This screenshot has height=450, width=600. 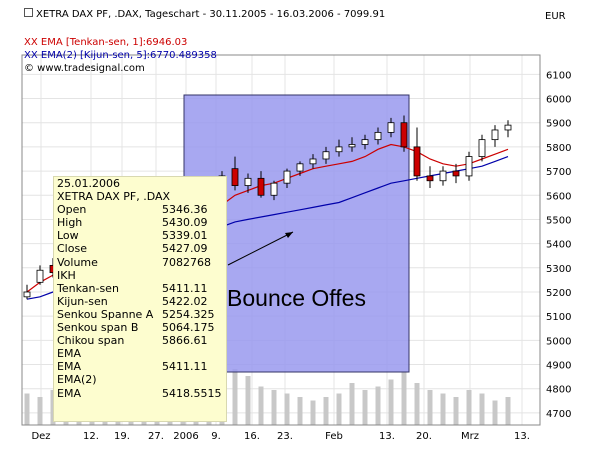 What do you see at coordinates (558, 172) in the screenshot?
I see `y-tick-label: 5700` at bounding box center [558, 172].